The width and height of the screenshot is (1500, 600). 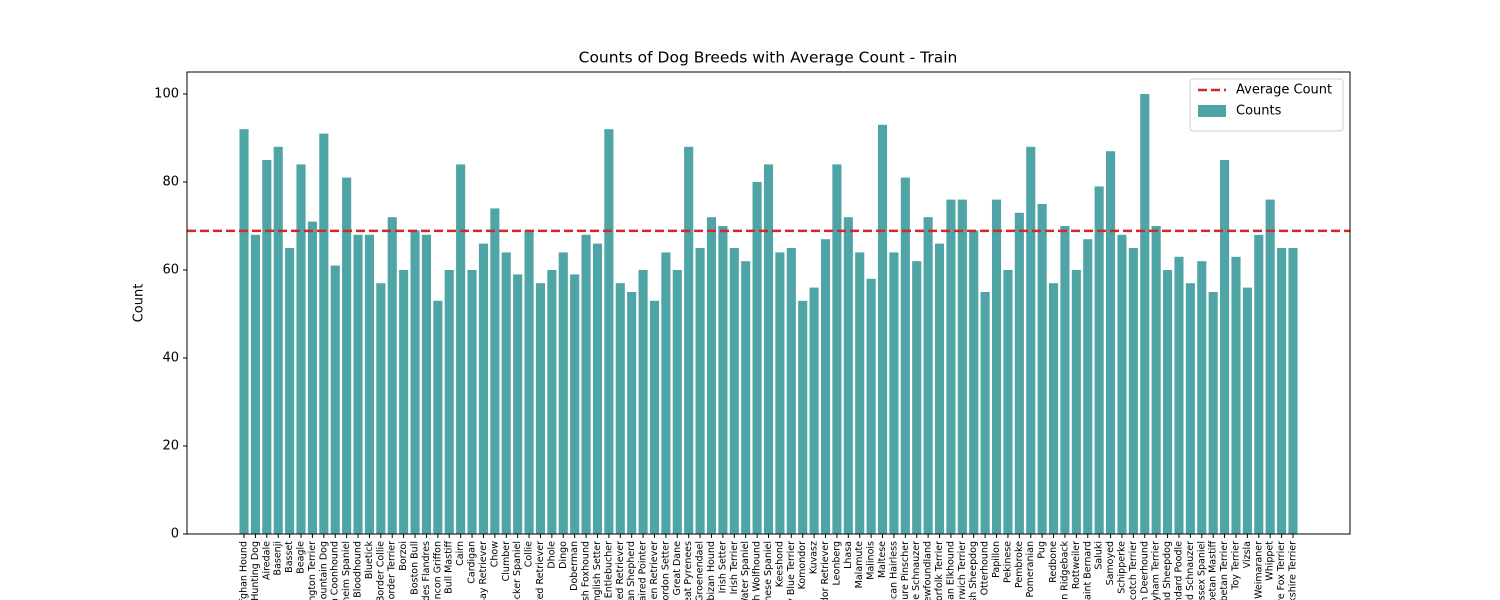 I want to click on x-tick-label: Wire Fox Terrier, so click(x=1281, y=570).